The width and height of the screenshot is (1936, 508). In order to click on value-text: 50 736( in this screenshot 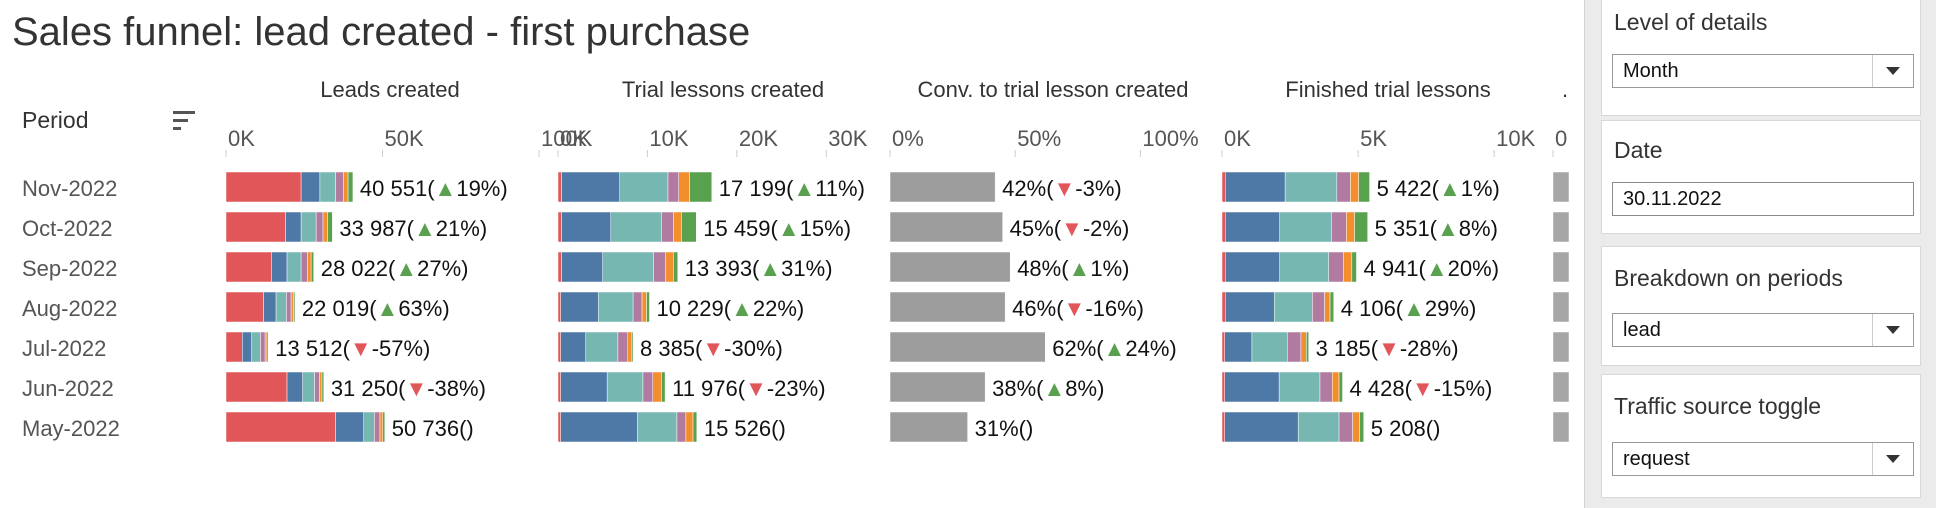, I will do `click(429, 428)`.